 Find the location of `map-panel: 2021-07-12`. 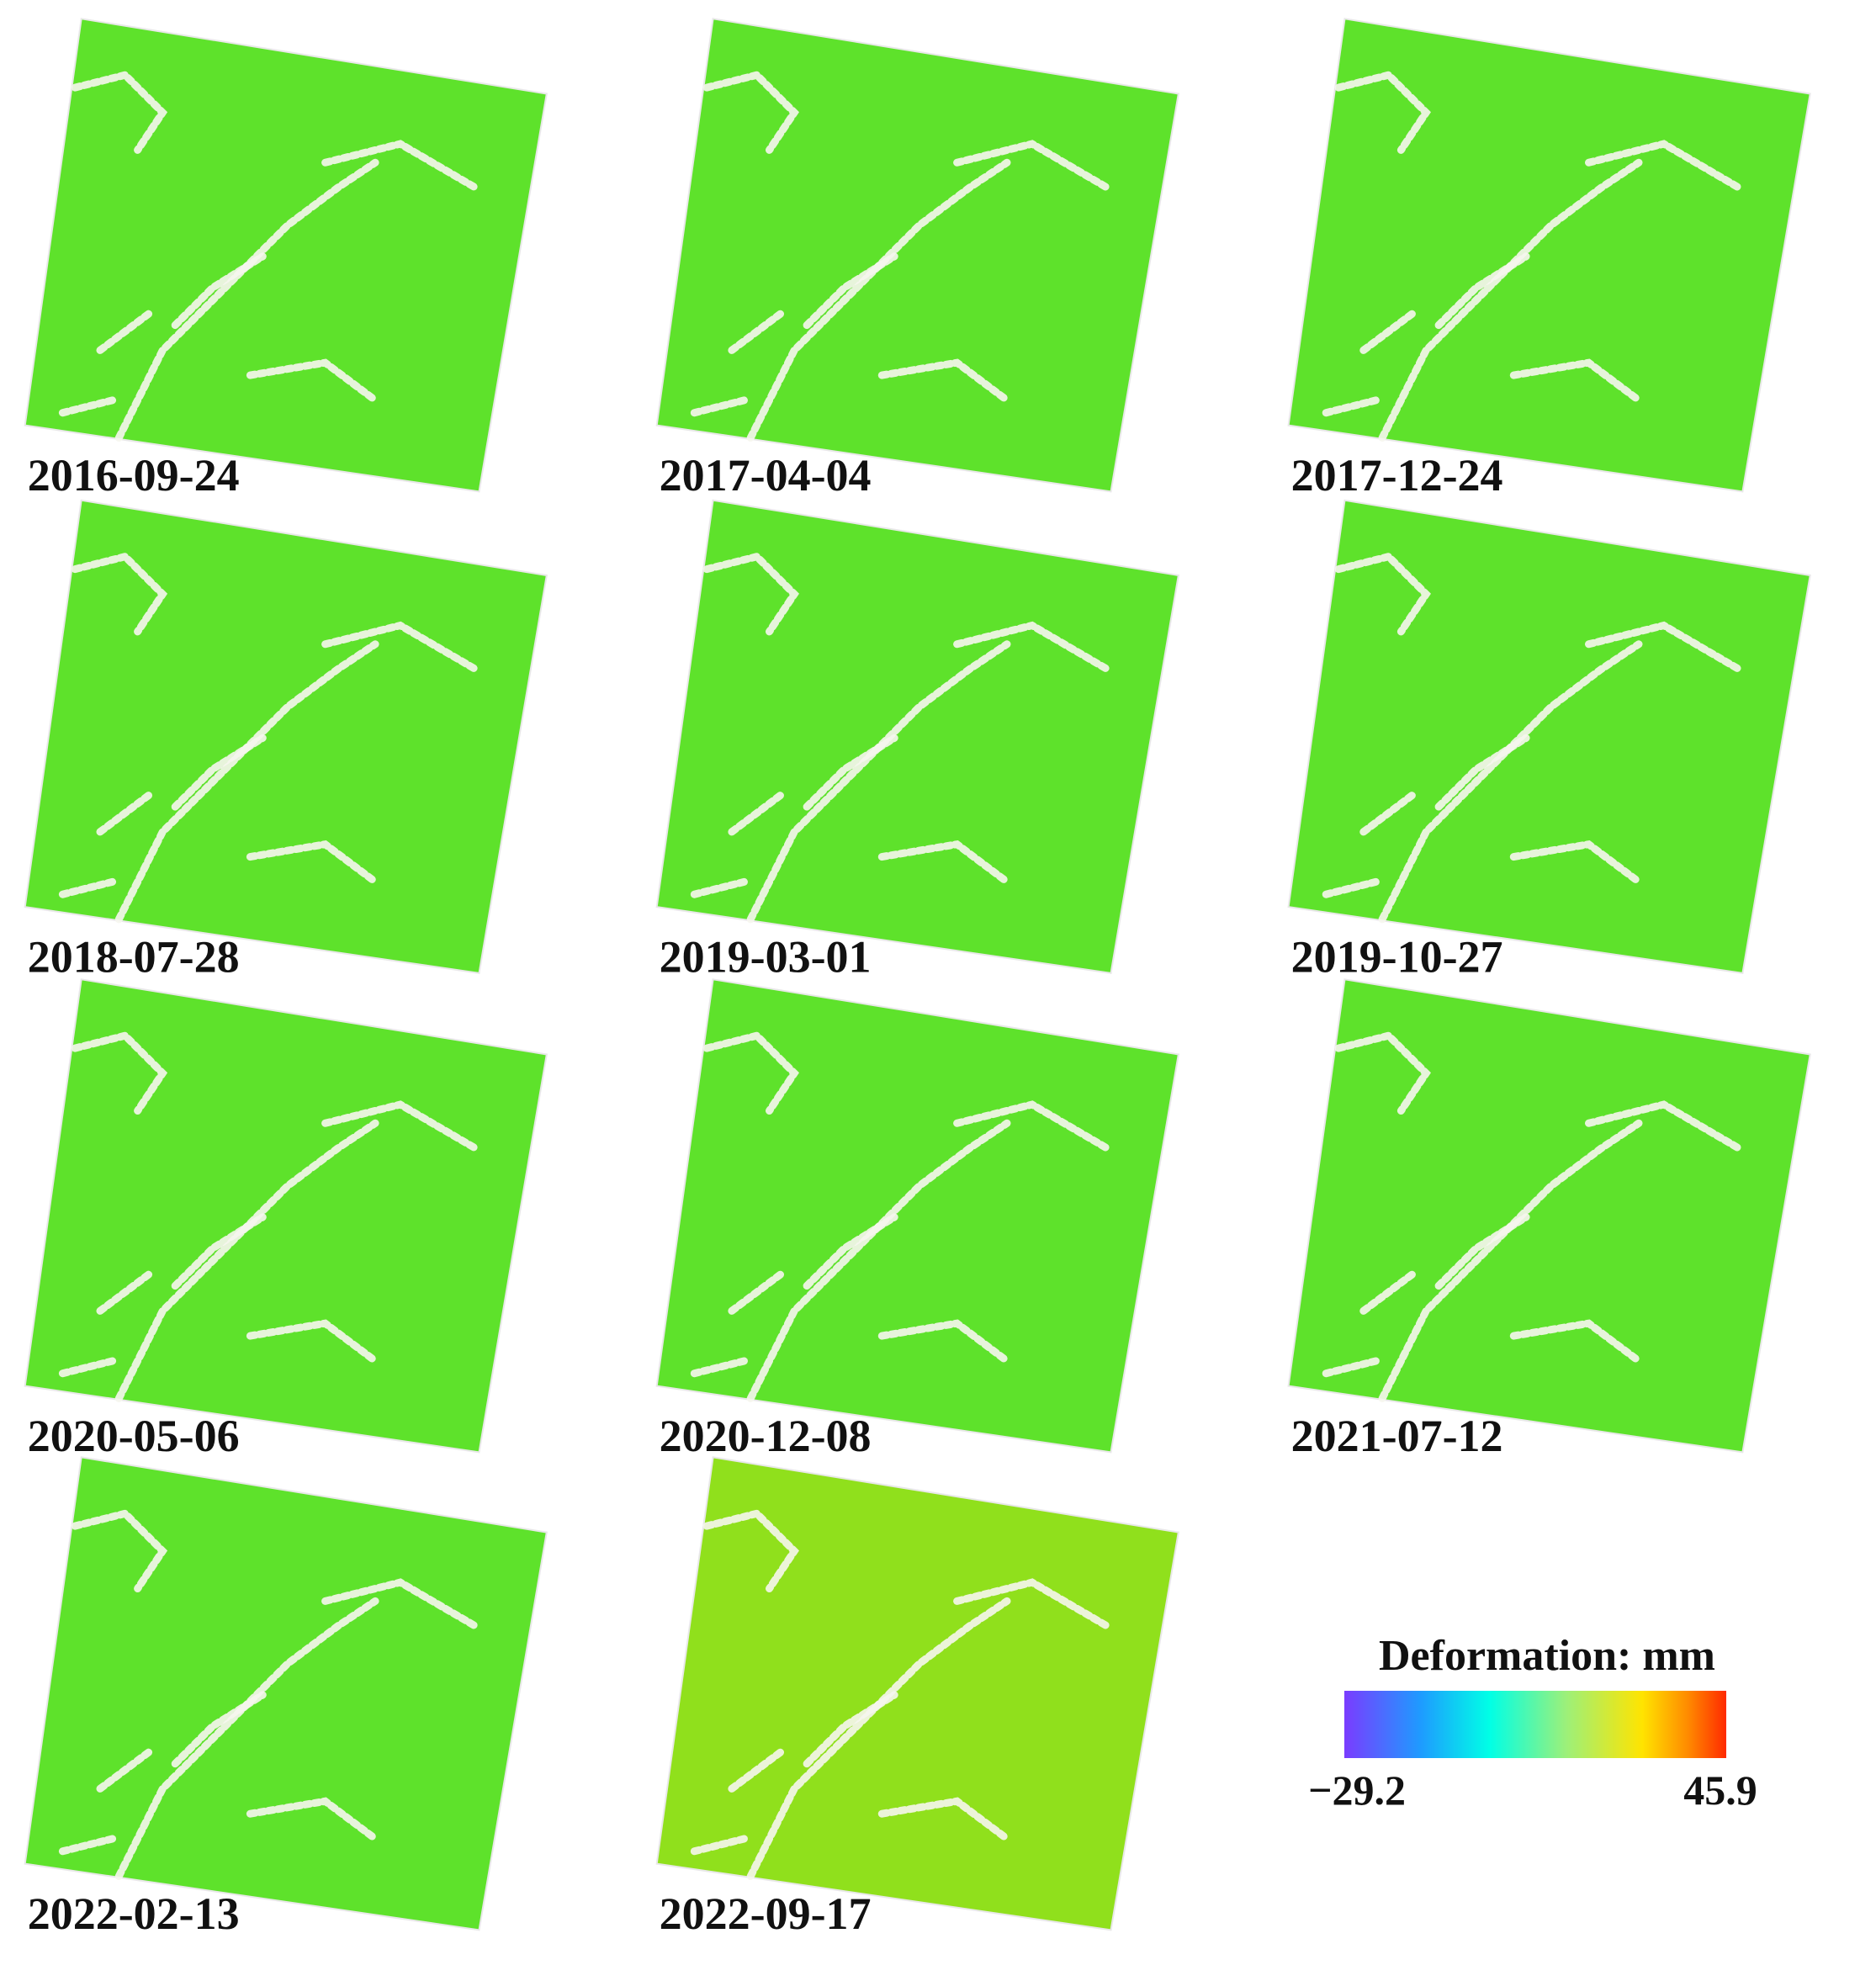

map-panel: 2021-07-12 is located at coordinates (1549, 1219).